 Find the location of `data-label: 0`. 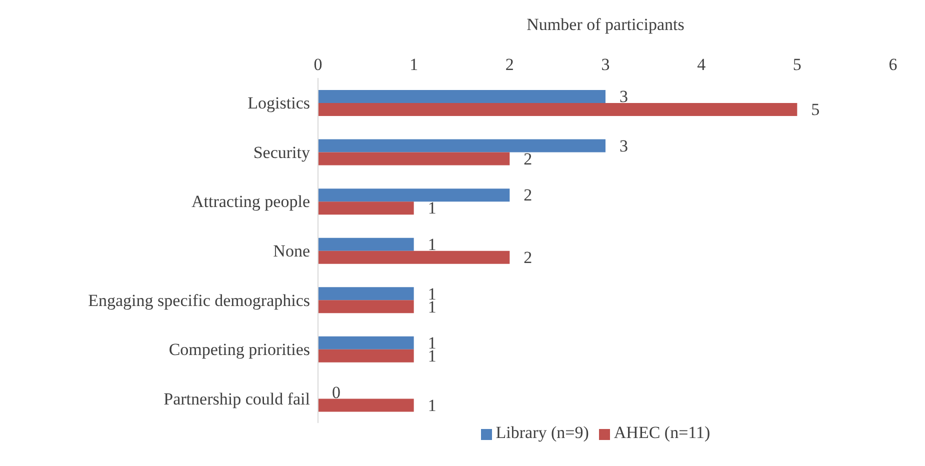

data-label: 0 is located at coordinates (336, 392).